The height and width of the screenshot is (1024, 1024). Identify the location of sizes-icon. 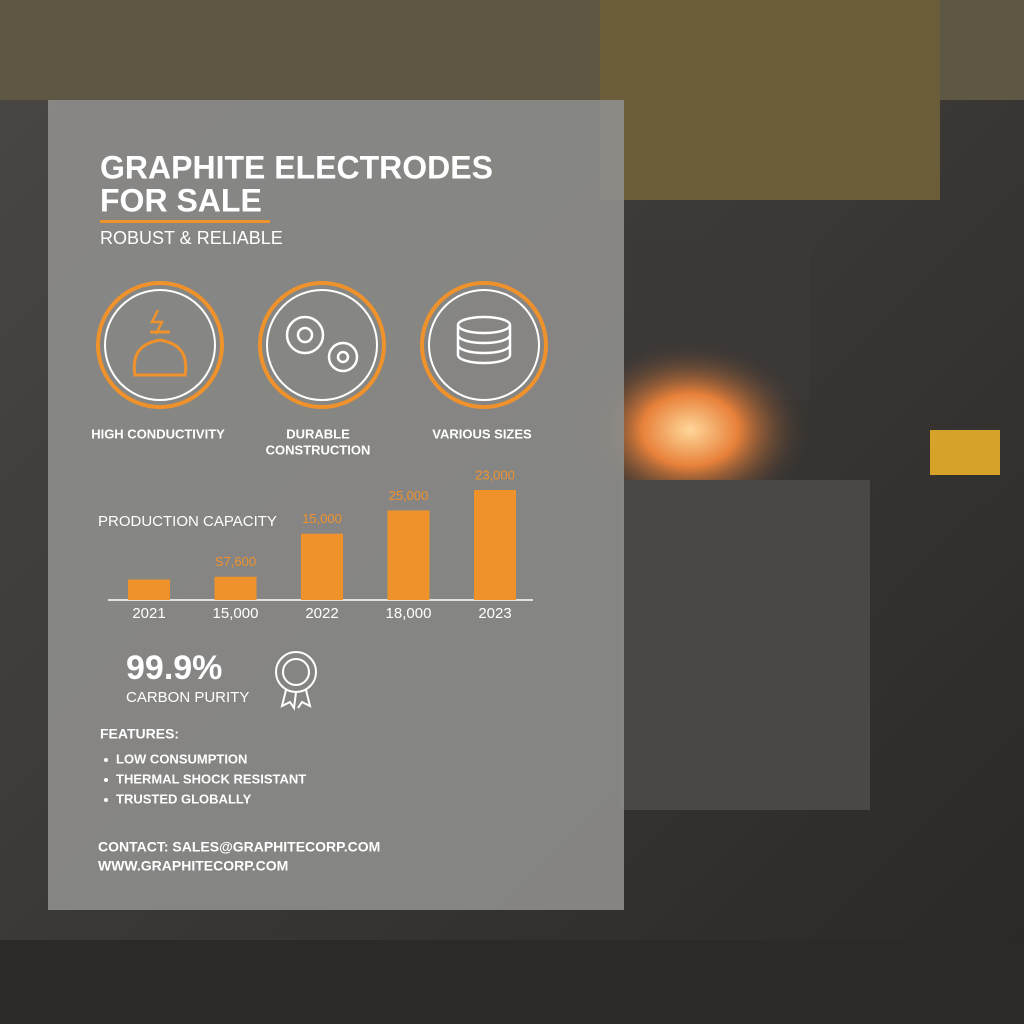
(484, 340).